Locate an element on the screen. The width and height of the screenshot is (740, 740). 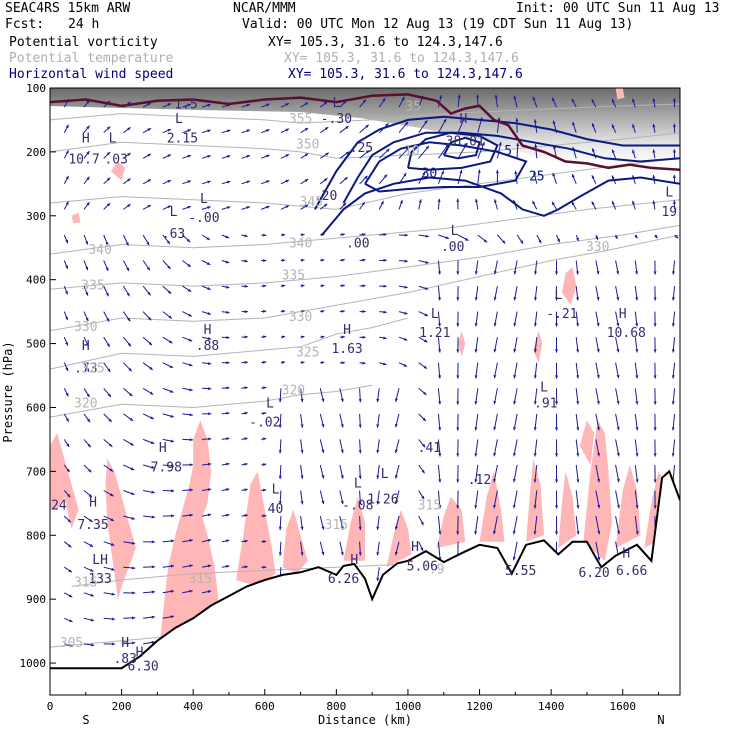
annotation-37: 7.98 is located at coordinates (166, 467).